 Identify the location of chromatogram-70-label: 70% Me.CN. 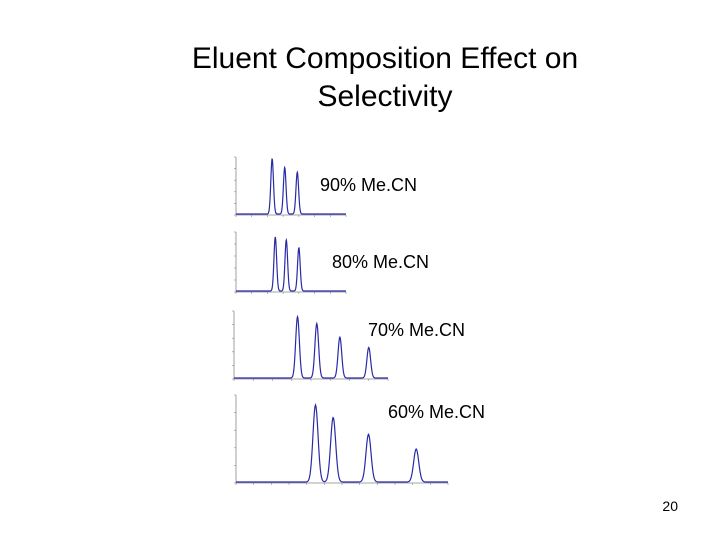
(417, 330).